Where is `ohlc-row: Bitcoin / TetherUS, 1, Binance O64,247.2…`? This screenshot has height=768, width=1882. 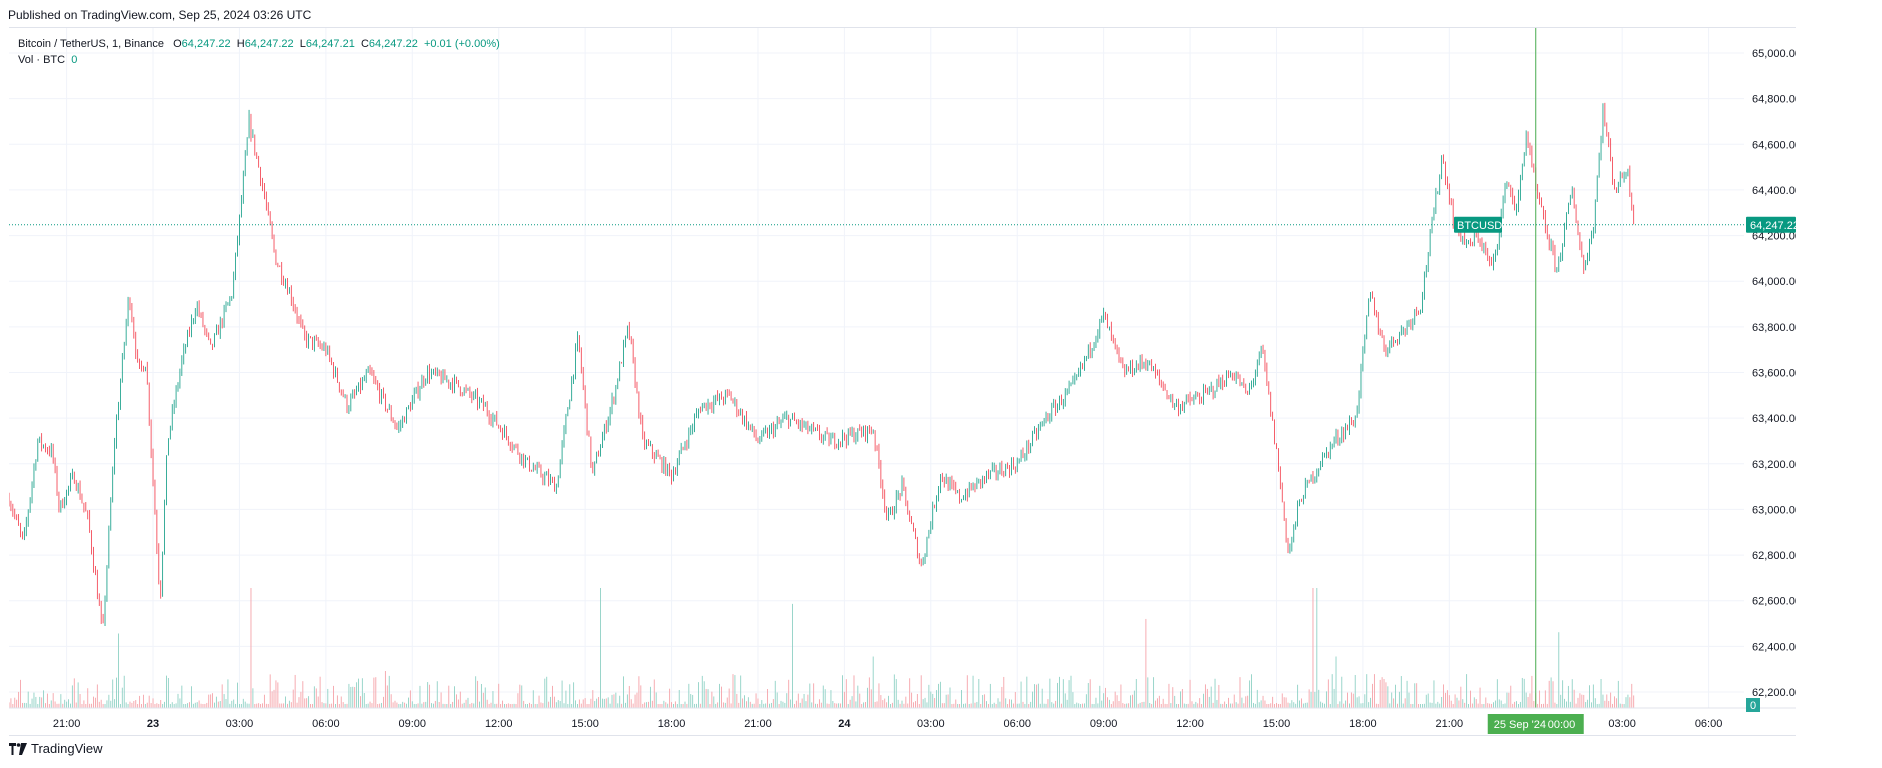
ohlc-row: Bitcoin / TetherUS, 1, Binance O64,247.2… is located at coordinates (259, 44).